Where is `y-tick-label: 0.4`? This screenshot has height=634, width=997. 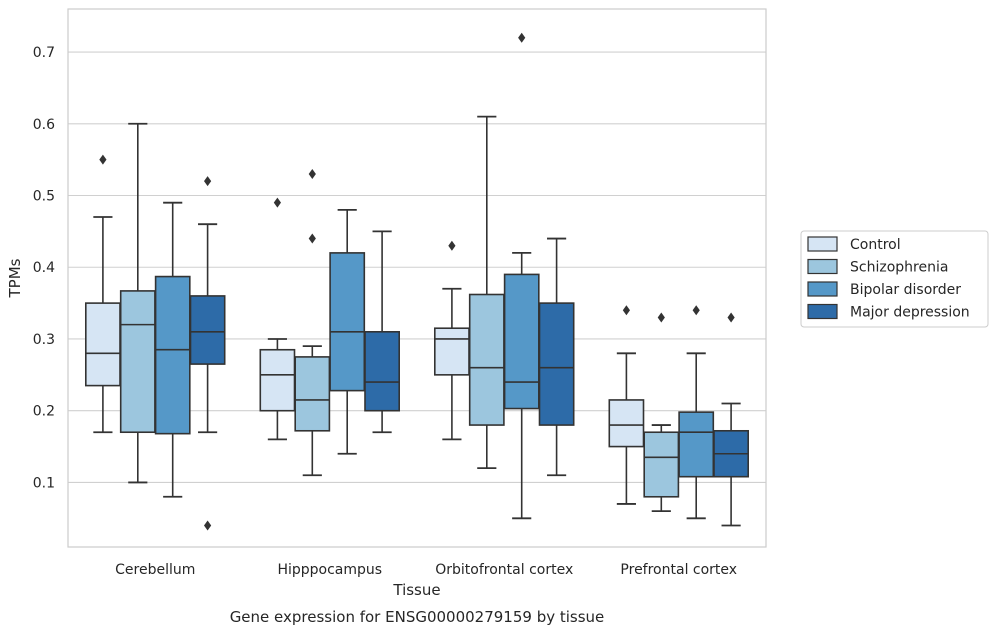
y-tick-label: 0.4 is located at coordinates (44, 268).